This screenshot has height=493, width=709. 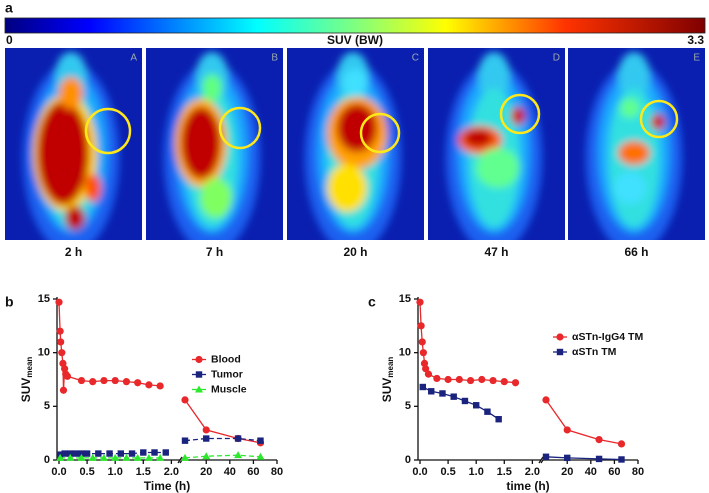 I want to click on pet-image: B 7 h, so click(x=214, y=153).